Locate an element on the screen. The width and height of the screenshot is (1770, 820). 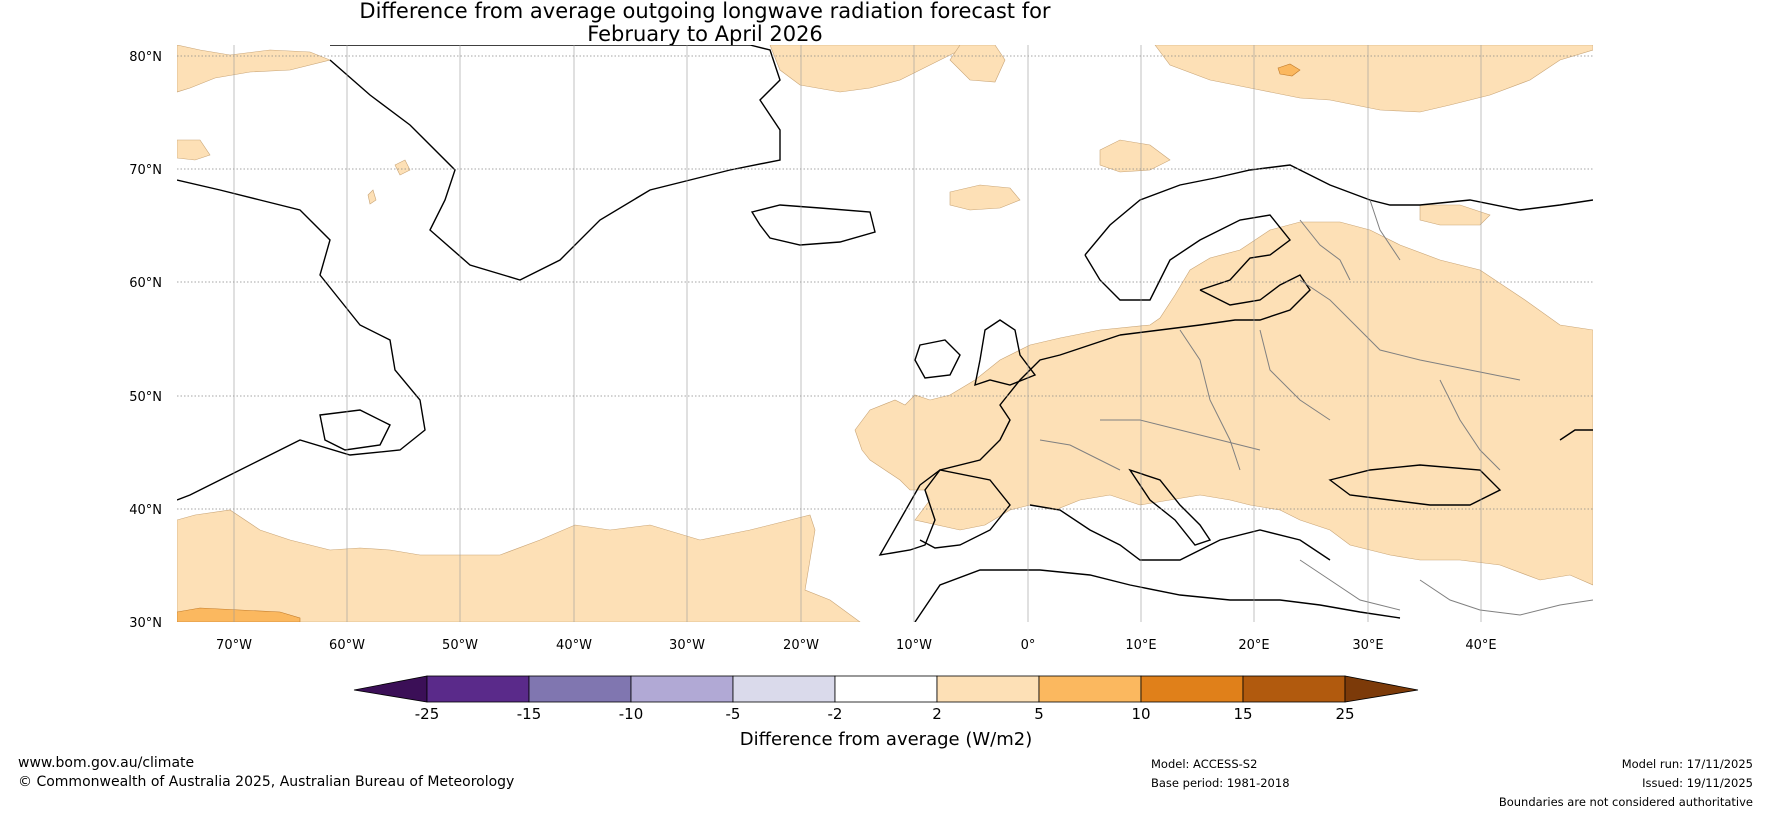
colorbar-tick-label: 5 is located at coordinates (1039, 714).